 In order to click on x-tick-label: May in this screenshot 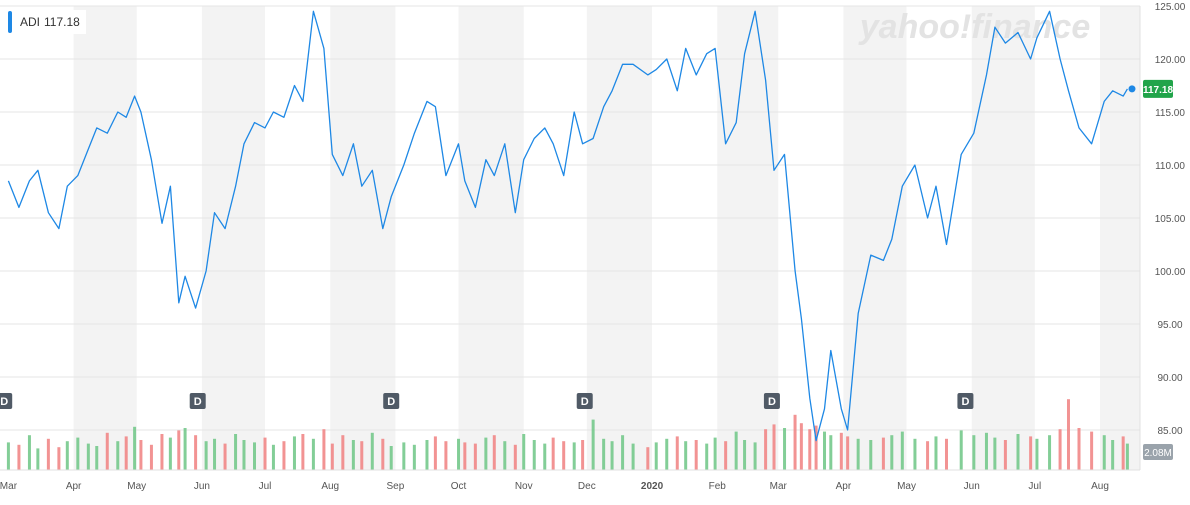, I will do `click(136, 486)`.